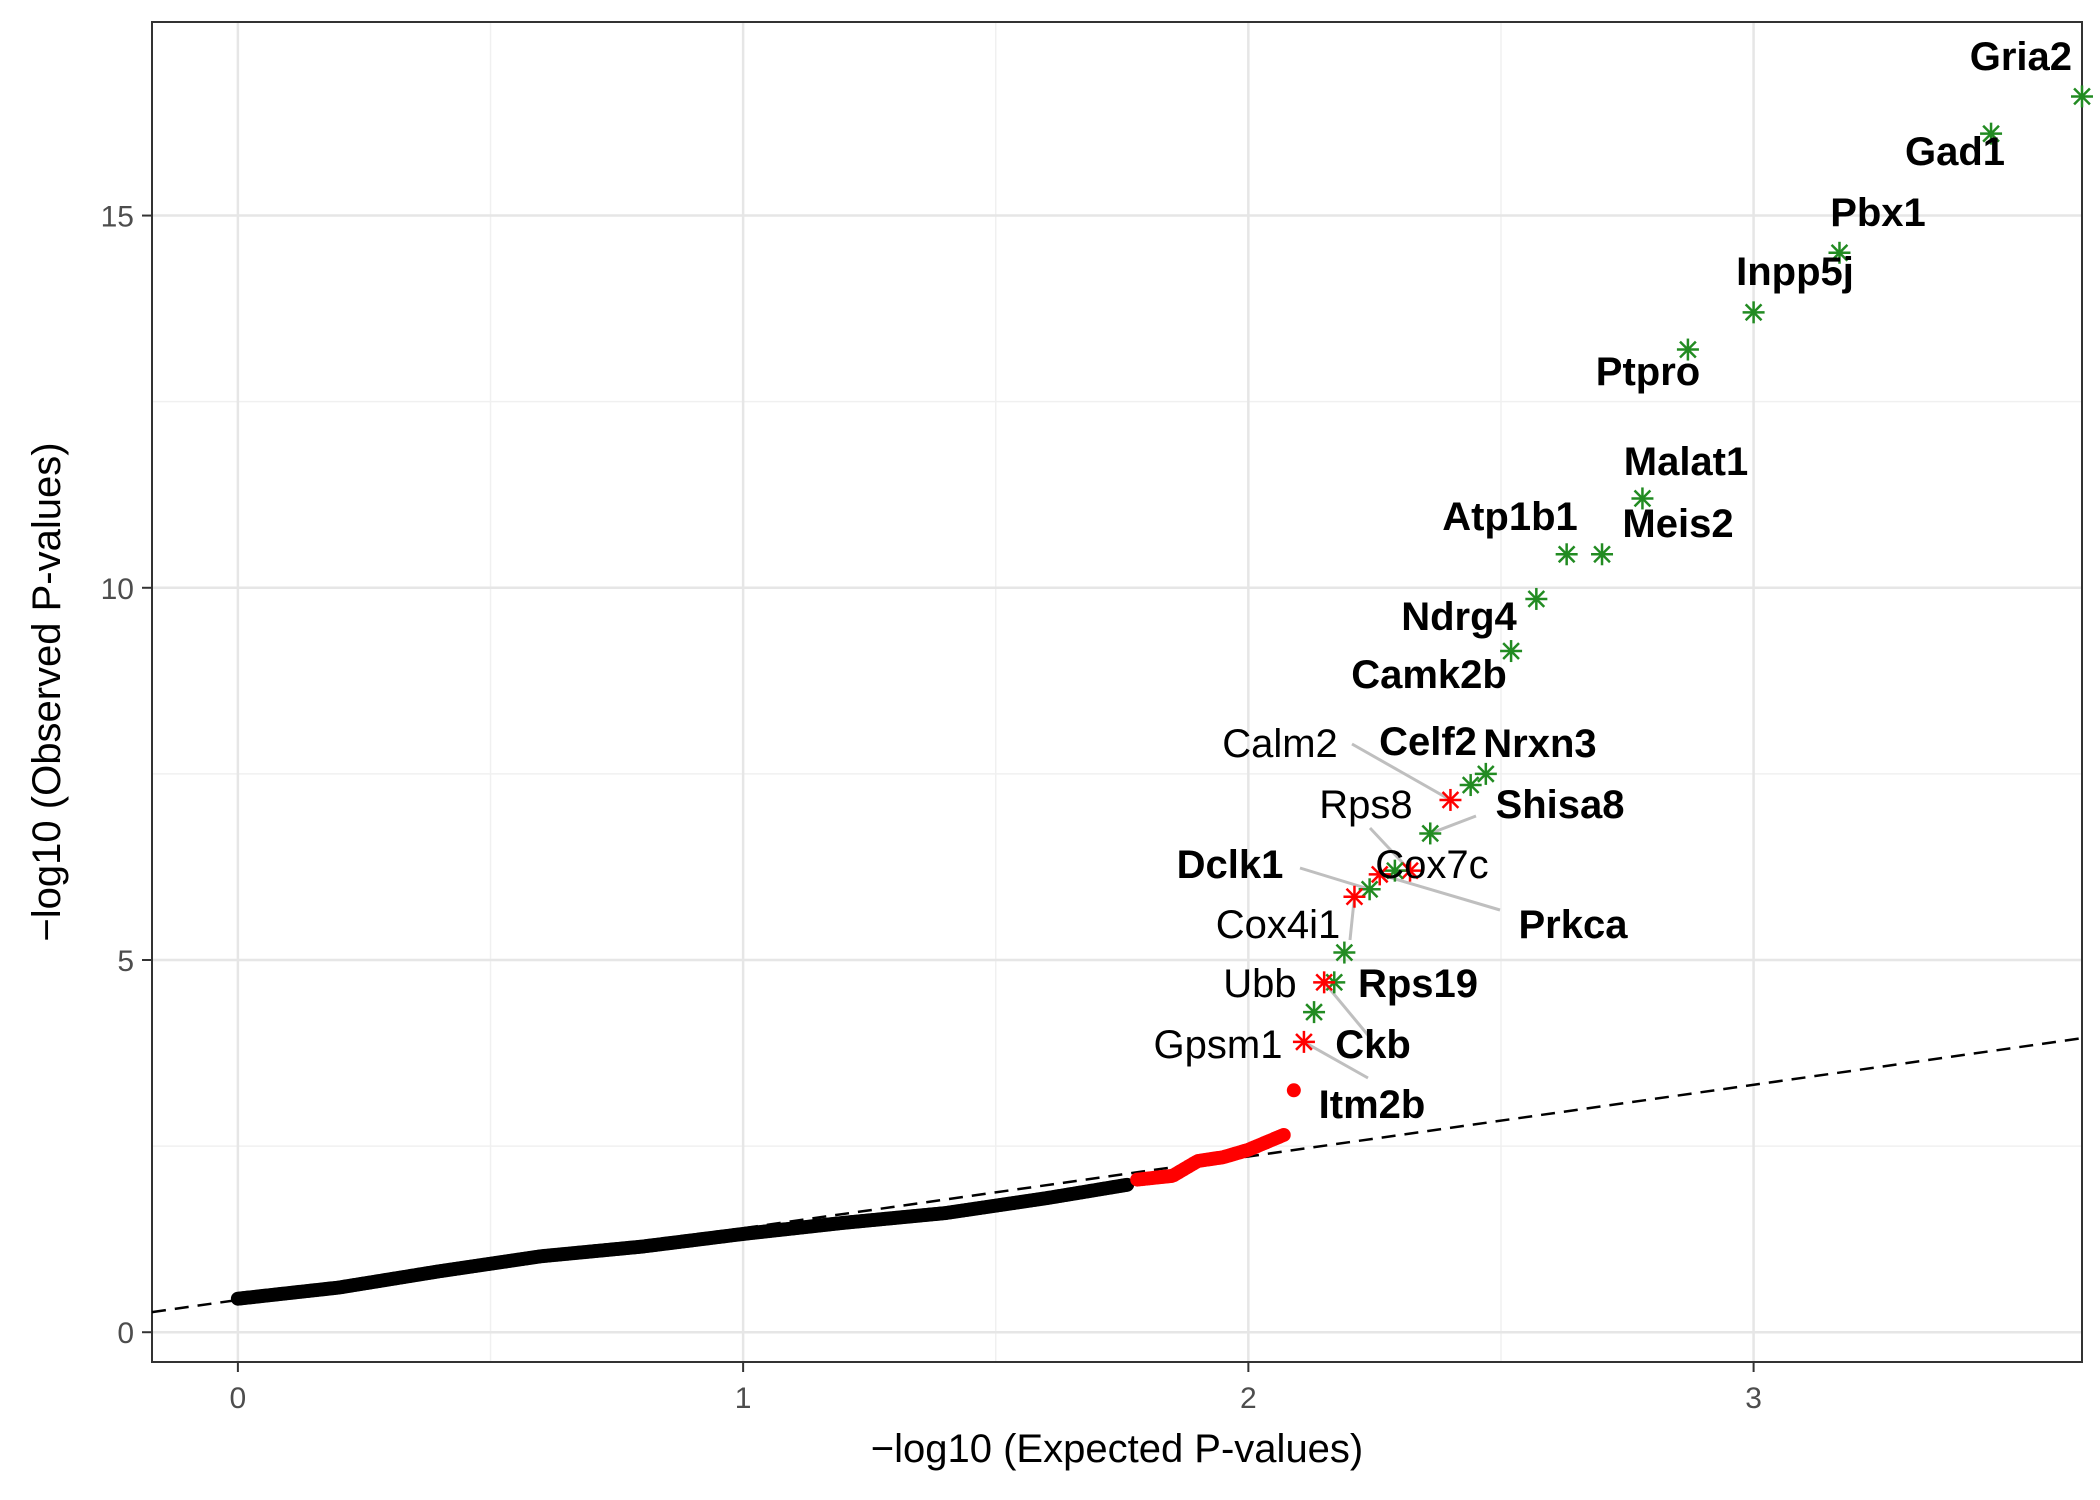 The width and height of the screenshot is (2100, 1500). Describe the element at coordinates (1677, 524) in the screenshot. I see `gene-label: Meis2` at that location.